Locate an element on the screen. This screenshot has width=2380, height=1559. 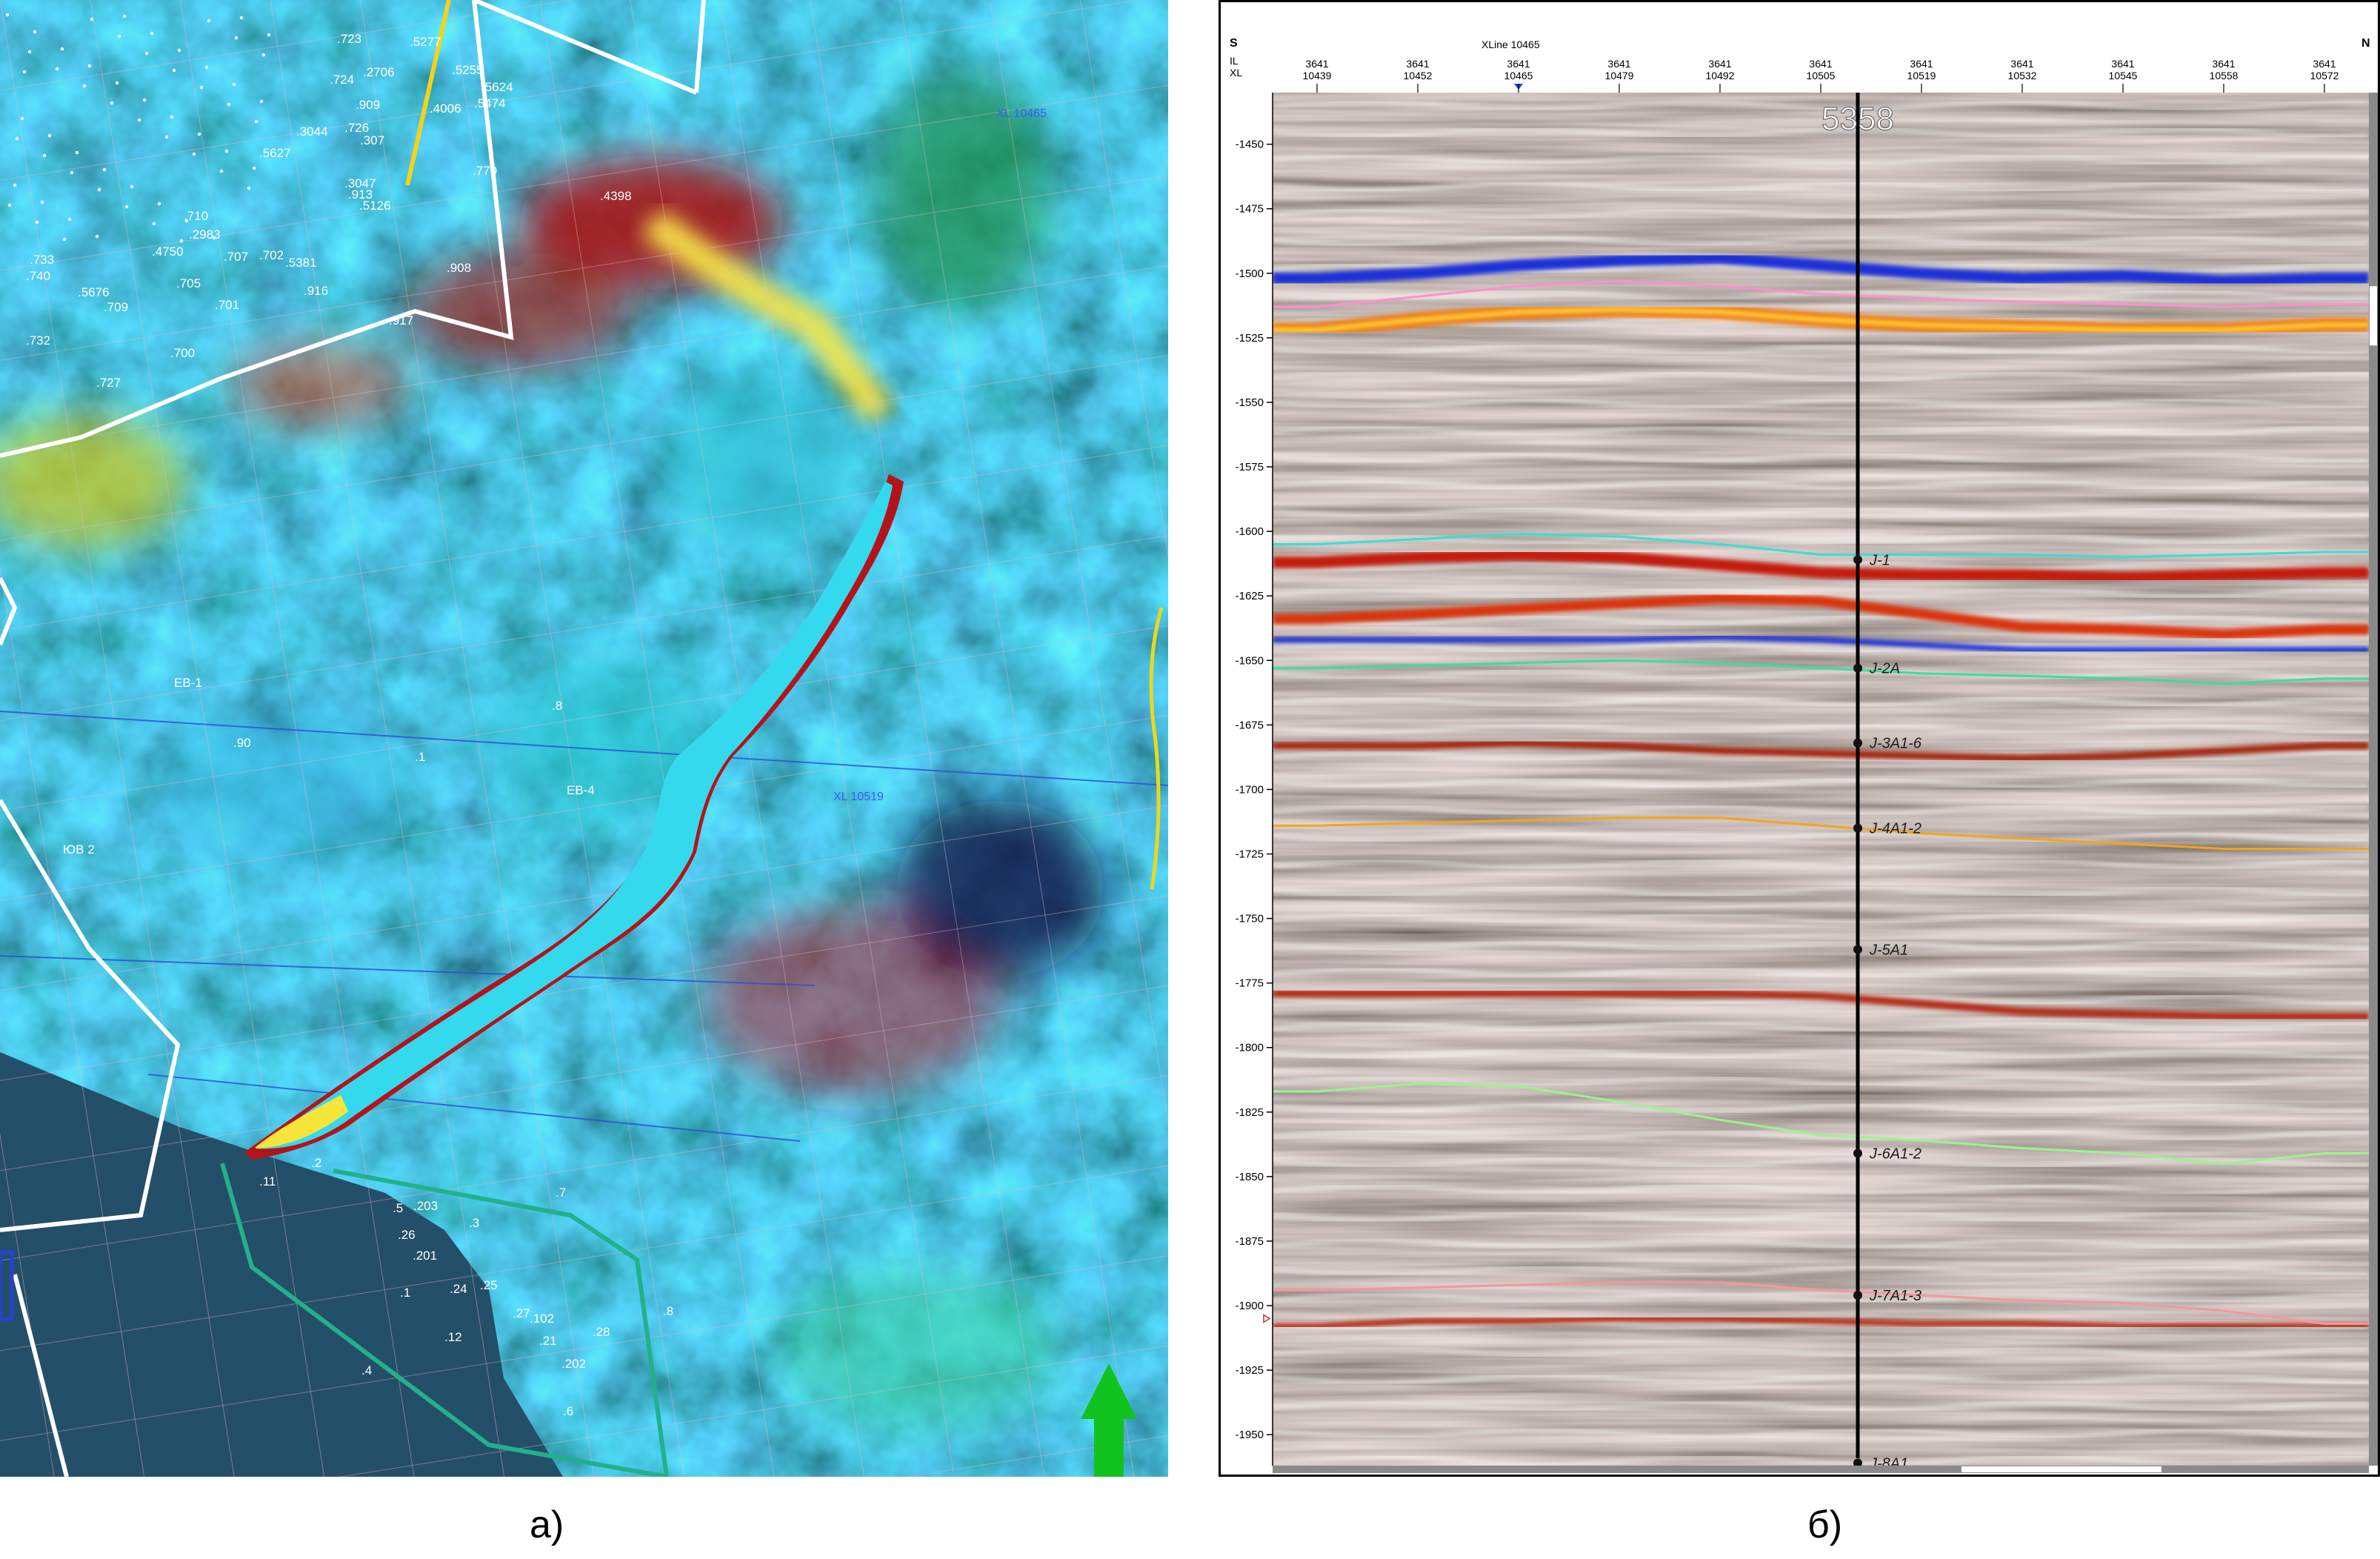
inline-label: XL 10465 is located at coordinates (1021, 114).